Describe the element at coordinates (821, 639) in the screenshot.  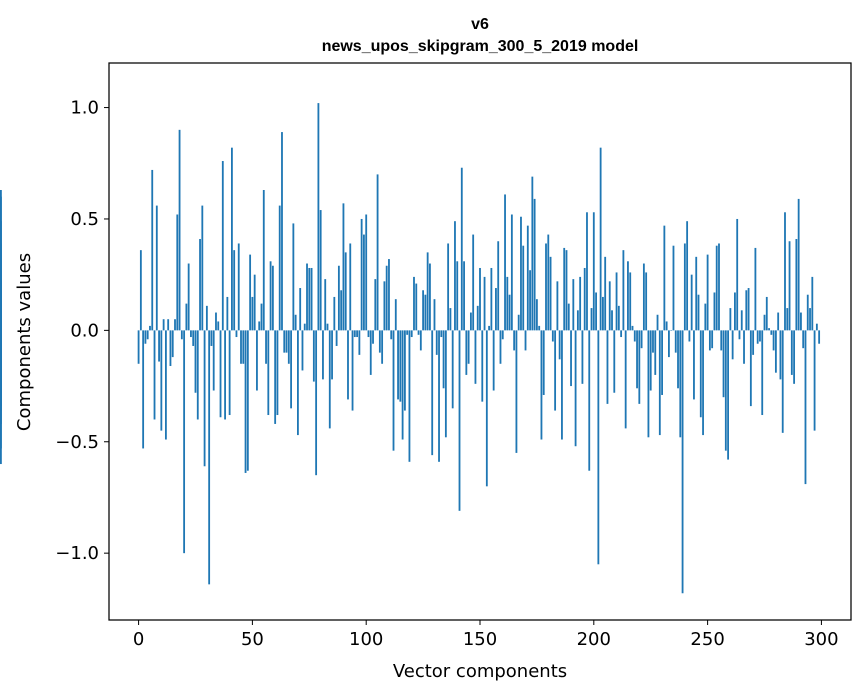
I see `x-tick-label: 300` at that location.